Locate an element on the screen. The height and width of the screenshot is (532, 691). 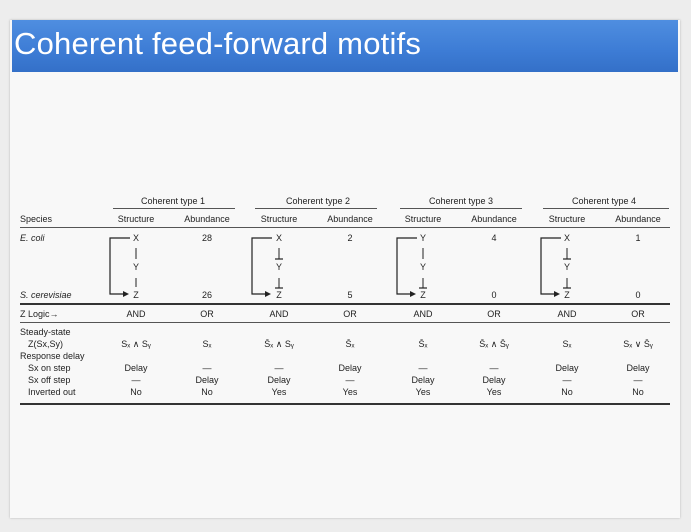
sx-on-label: Sx on step is located at coordinates (49, 368).